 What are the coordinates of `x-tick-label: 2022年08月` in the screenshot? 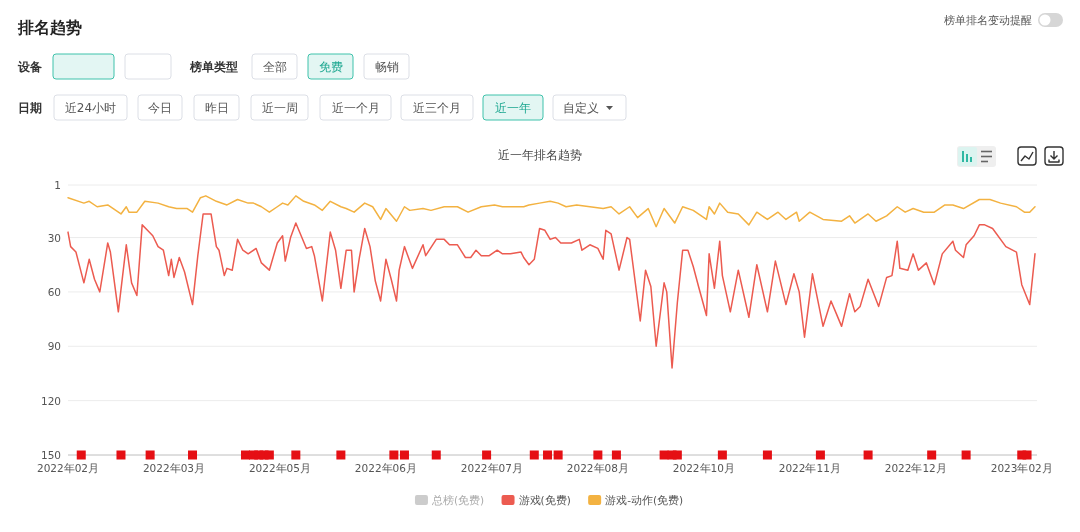 It's located at (597, 468).